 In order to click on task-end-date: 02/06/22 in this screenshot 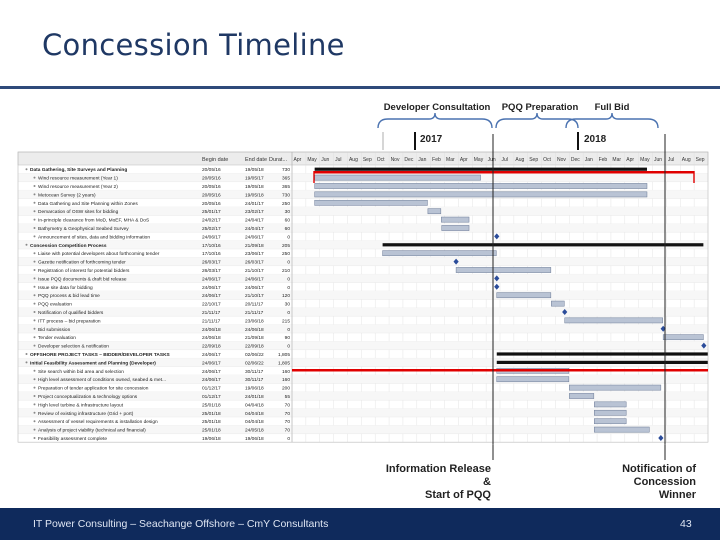, I will do `click(254, 363)`.